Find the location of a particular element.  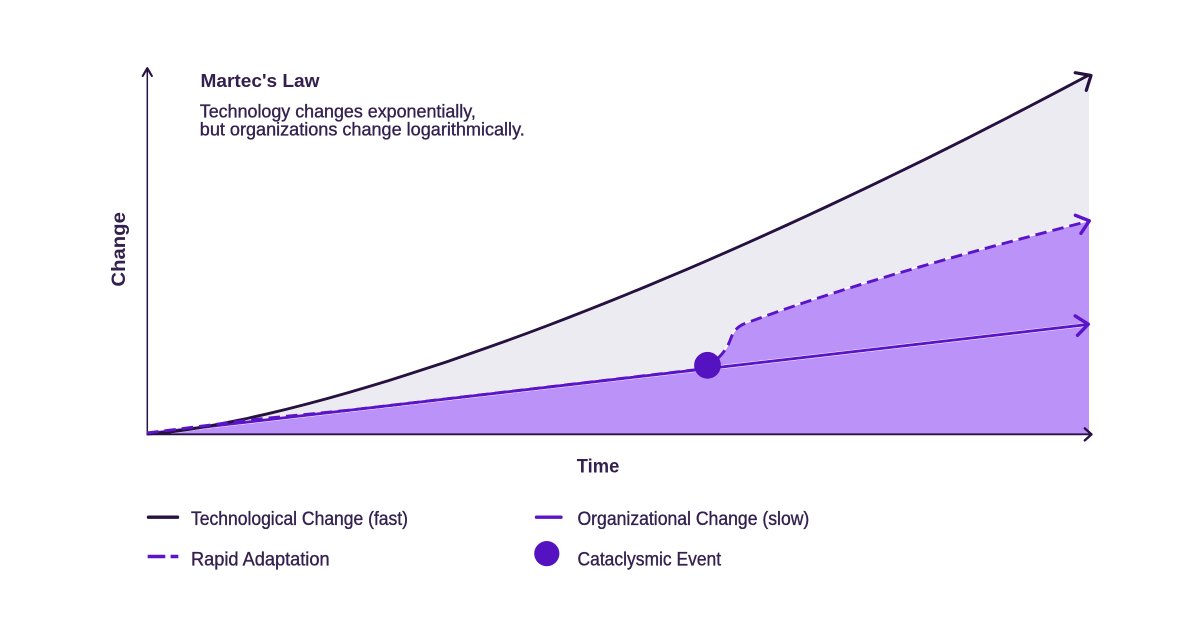

svg-text: Change is located at coordinates (119, 249).